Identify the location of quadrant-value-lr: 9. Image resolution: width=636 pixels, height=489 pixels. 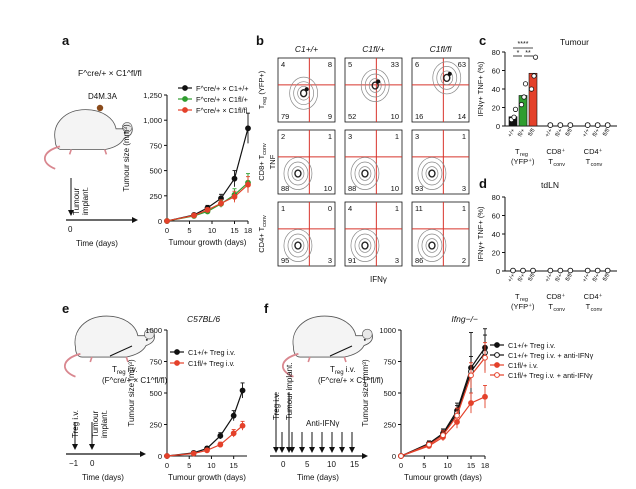
(330, 116).